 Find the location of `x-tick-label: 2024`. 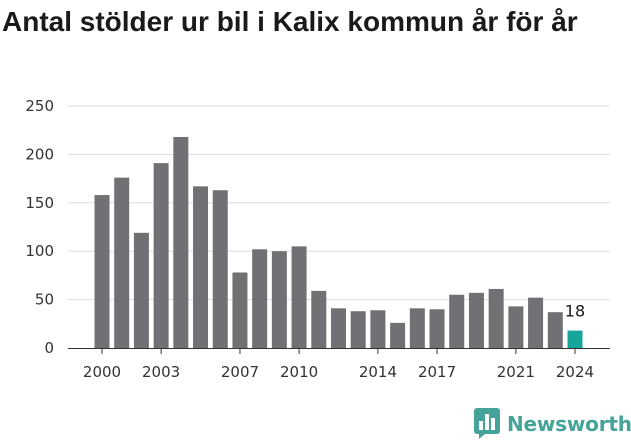

x-tick-label: 2024 is located at coordinates (575, 372).